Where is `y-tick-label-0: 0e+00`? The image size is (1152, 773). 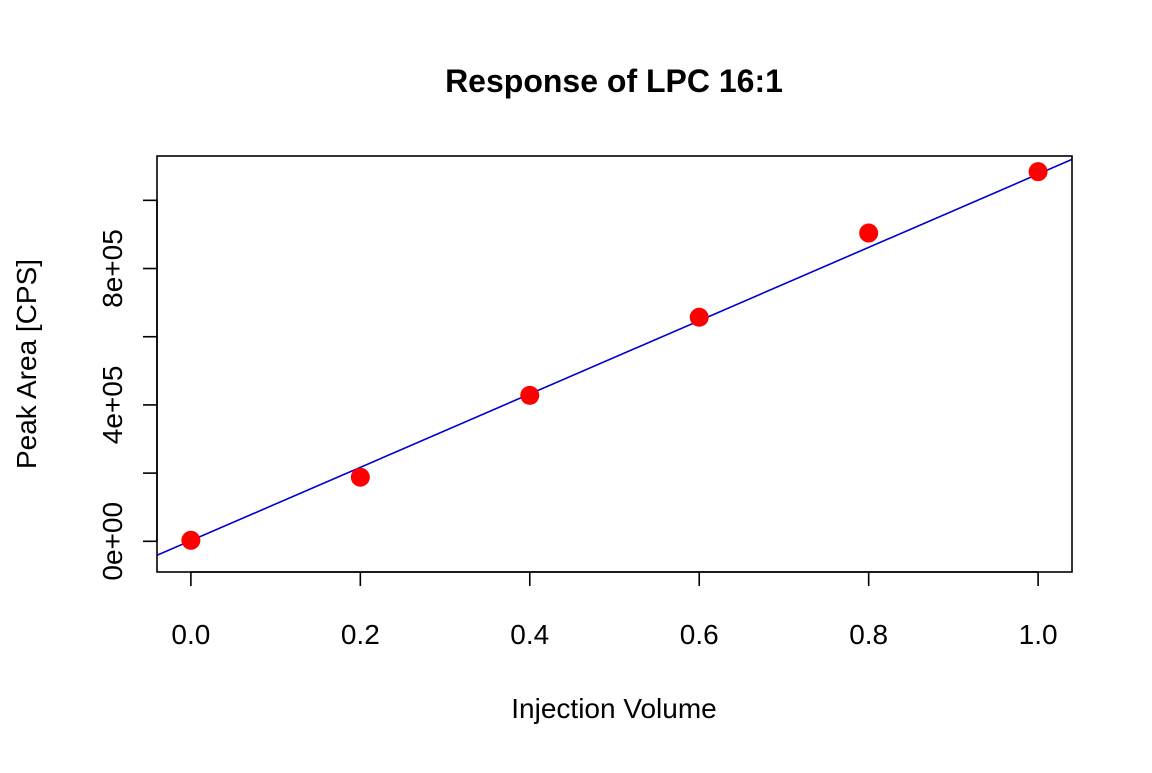 y-tick-label-0: 0e+00 is located at coordinates (112, 541).